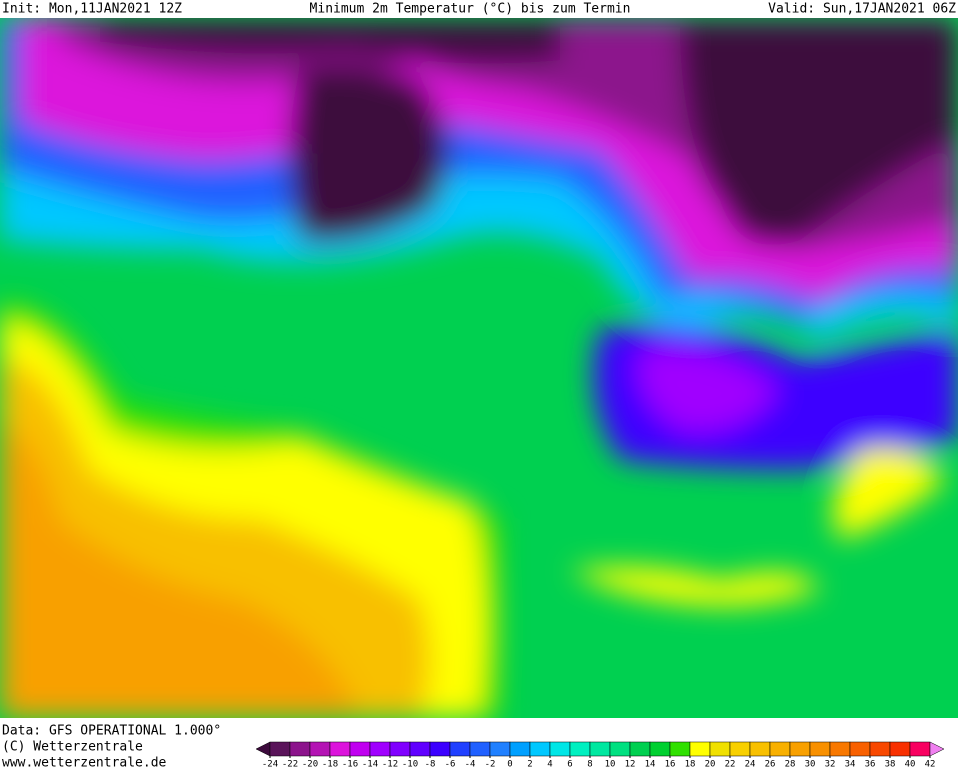  I want to click on legend-tick-label: -14, so click(370, 765).